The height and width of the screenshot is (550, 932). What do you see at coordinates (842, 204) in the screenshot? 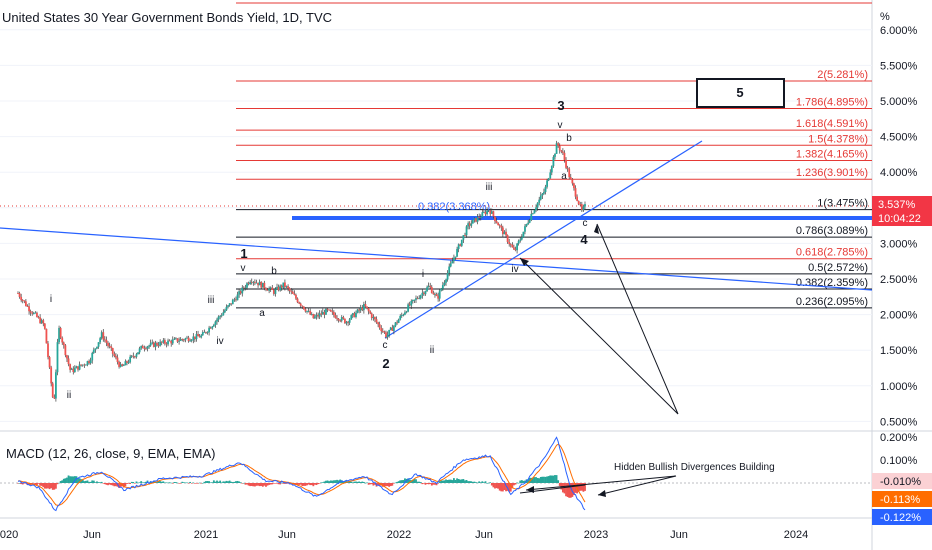
I see `fib-level-label: 1(3.475%)` at bounding box center [842, 204].